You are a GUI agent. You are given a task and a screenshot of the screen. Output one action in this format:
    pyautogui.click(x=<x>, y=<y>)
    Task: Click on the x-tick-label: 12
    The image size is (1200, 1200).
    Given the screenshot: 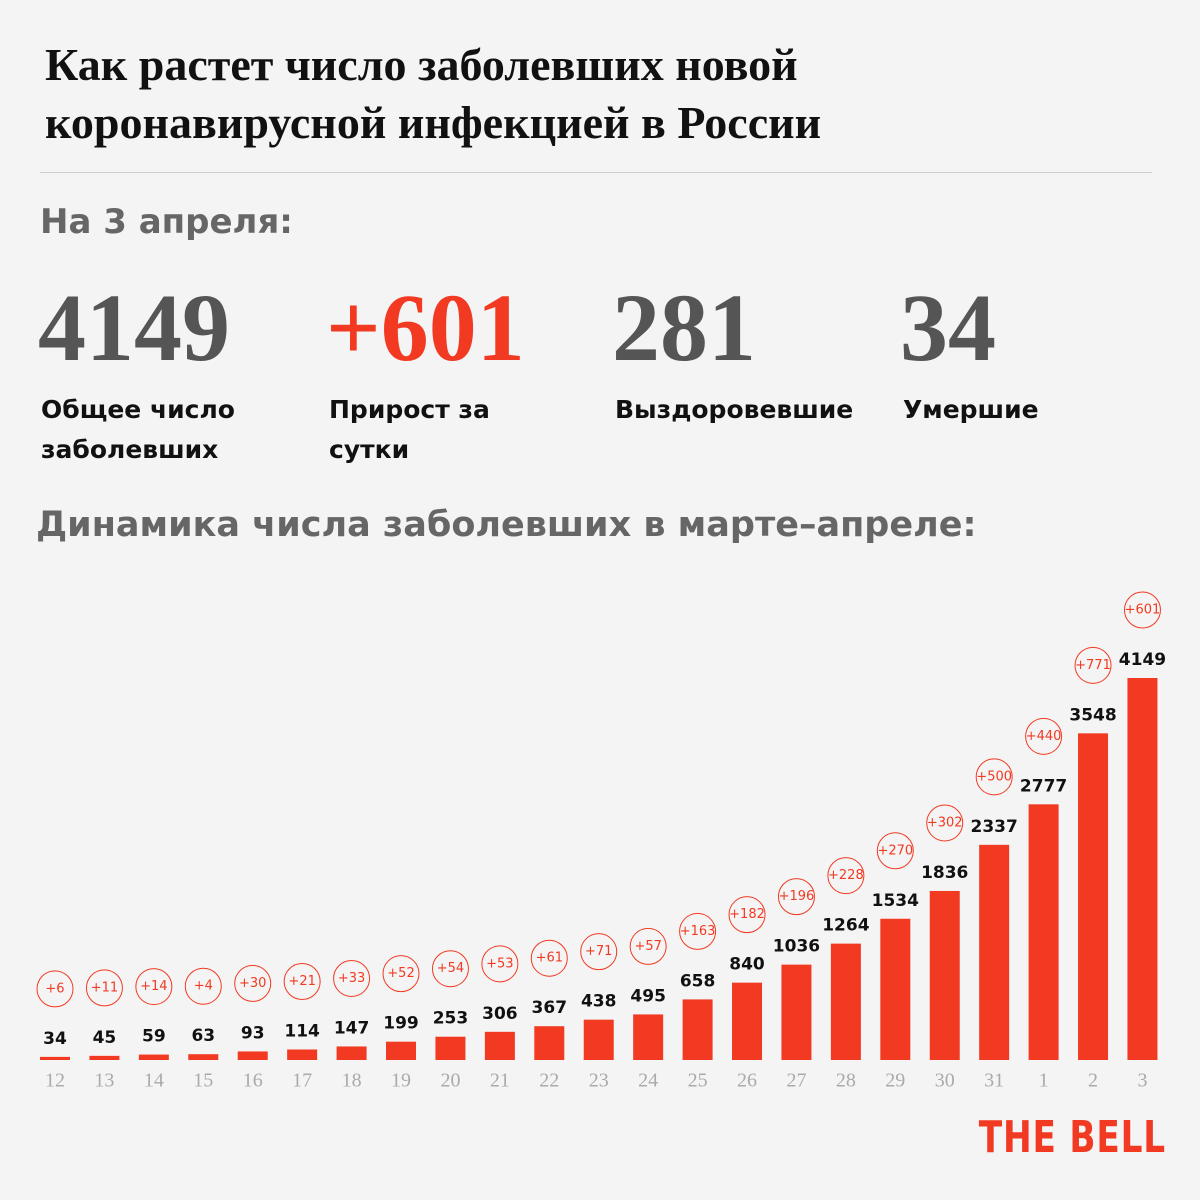 What is the action you would take?
    pyautogui.click(x=55, y=1081)
    